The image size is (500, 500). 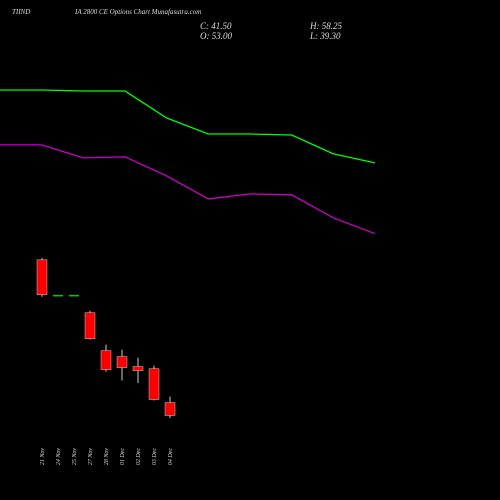 I want to click on x-tick-label: 02 Dec, so click(x=139, y=456).